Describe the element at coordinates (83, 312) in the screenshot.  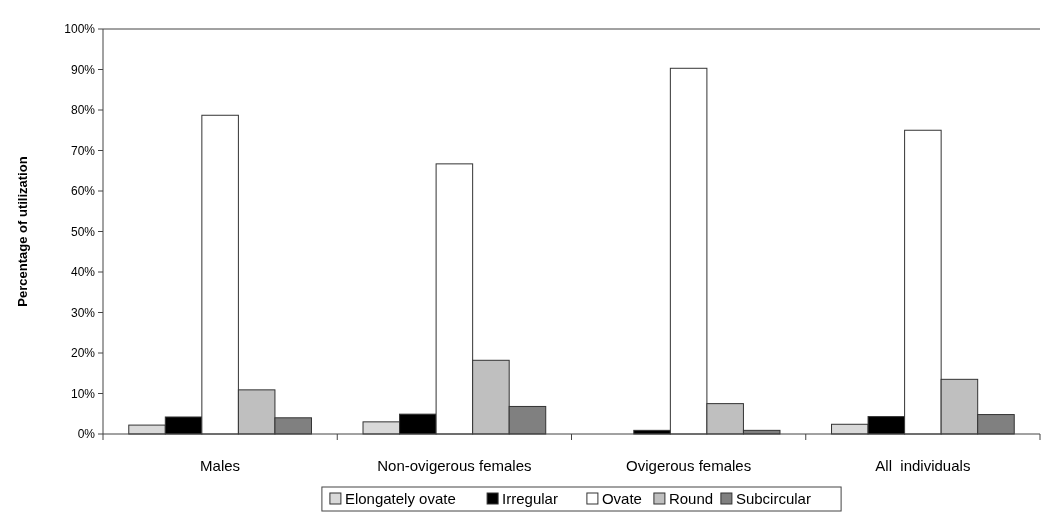
I see `y-tick-label: 30%` at that location.